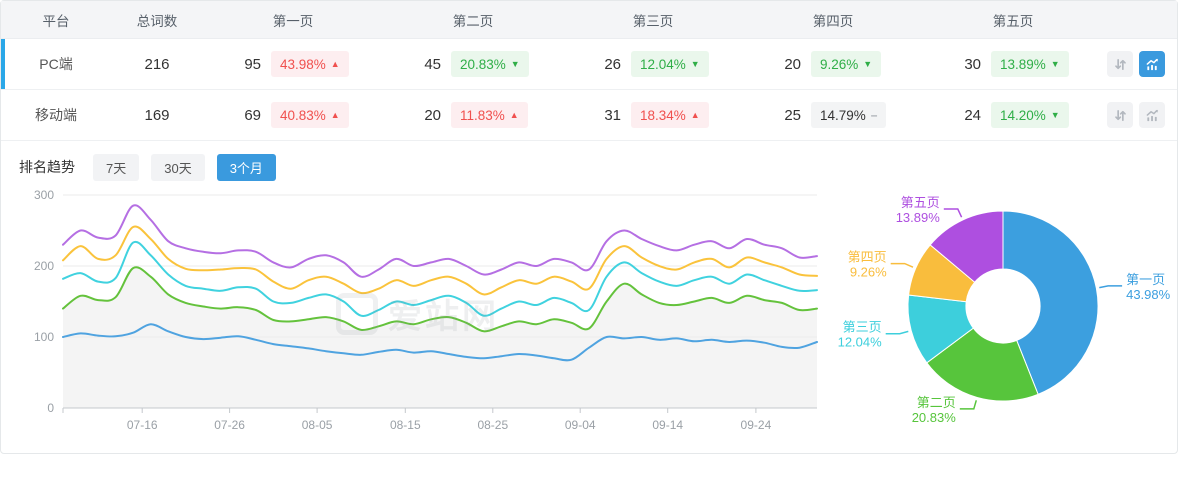  I want to click on page1-cell: 69 40.83% ▲, so click(293, 115).